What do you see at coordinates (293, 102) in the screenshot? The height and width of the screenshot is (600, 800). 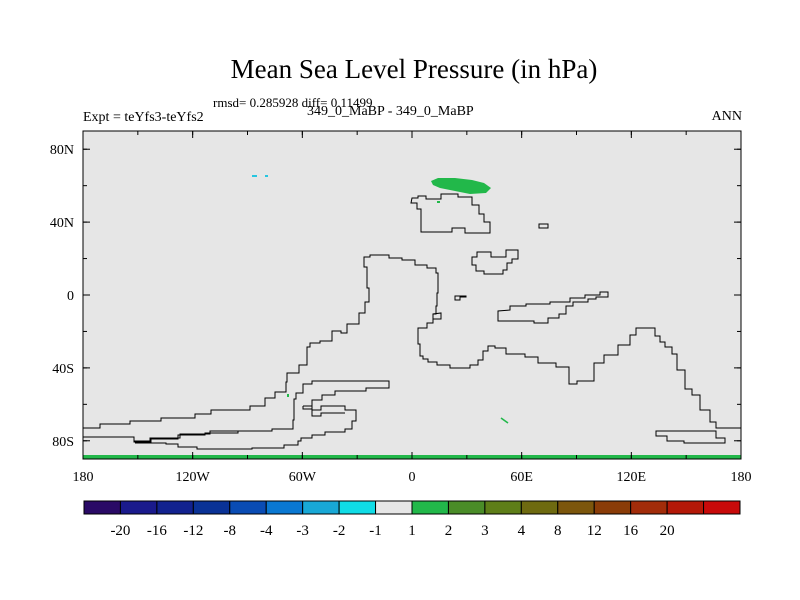 I see `statistics-label: rmsd= 0.285928 diff= 0.11499` at bounding box center [293, 102].